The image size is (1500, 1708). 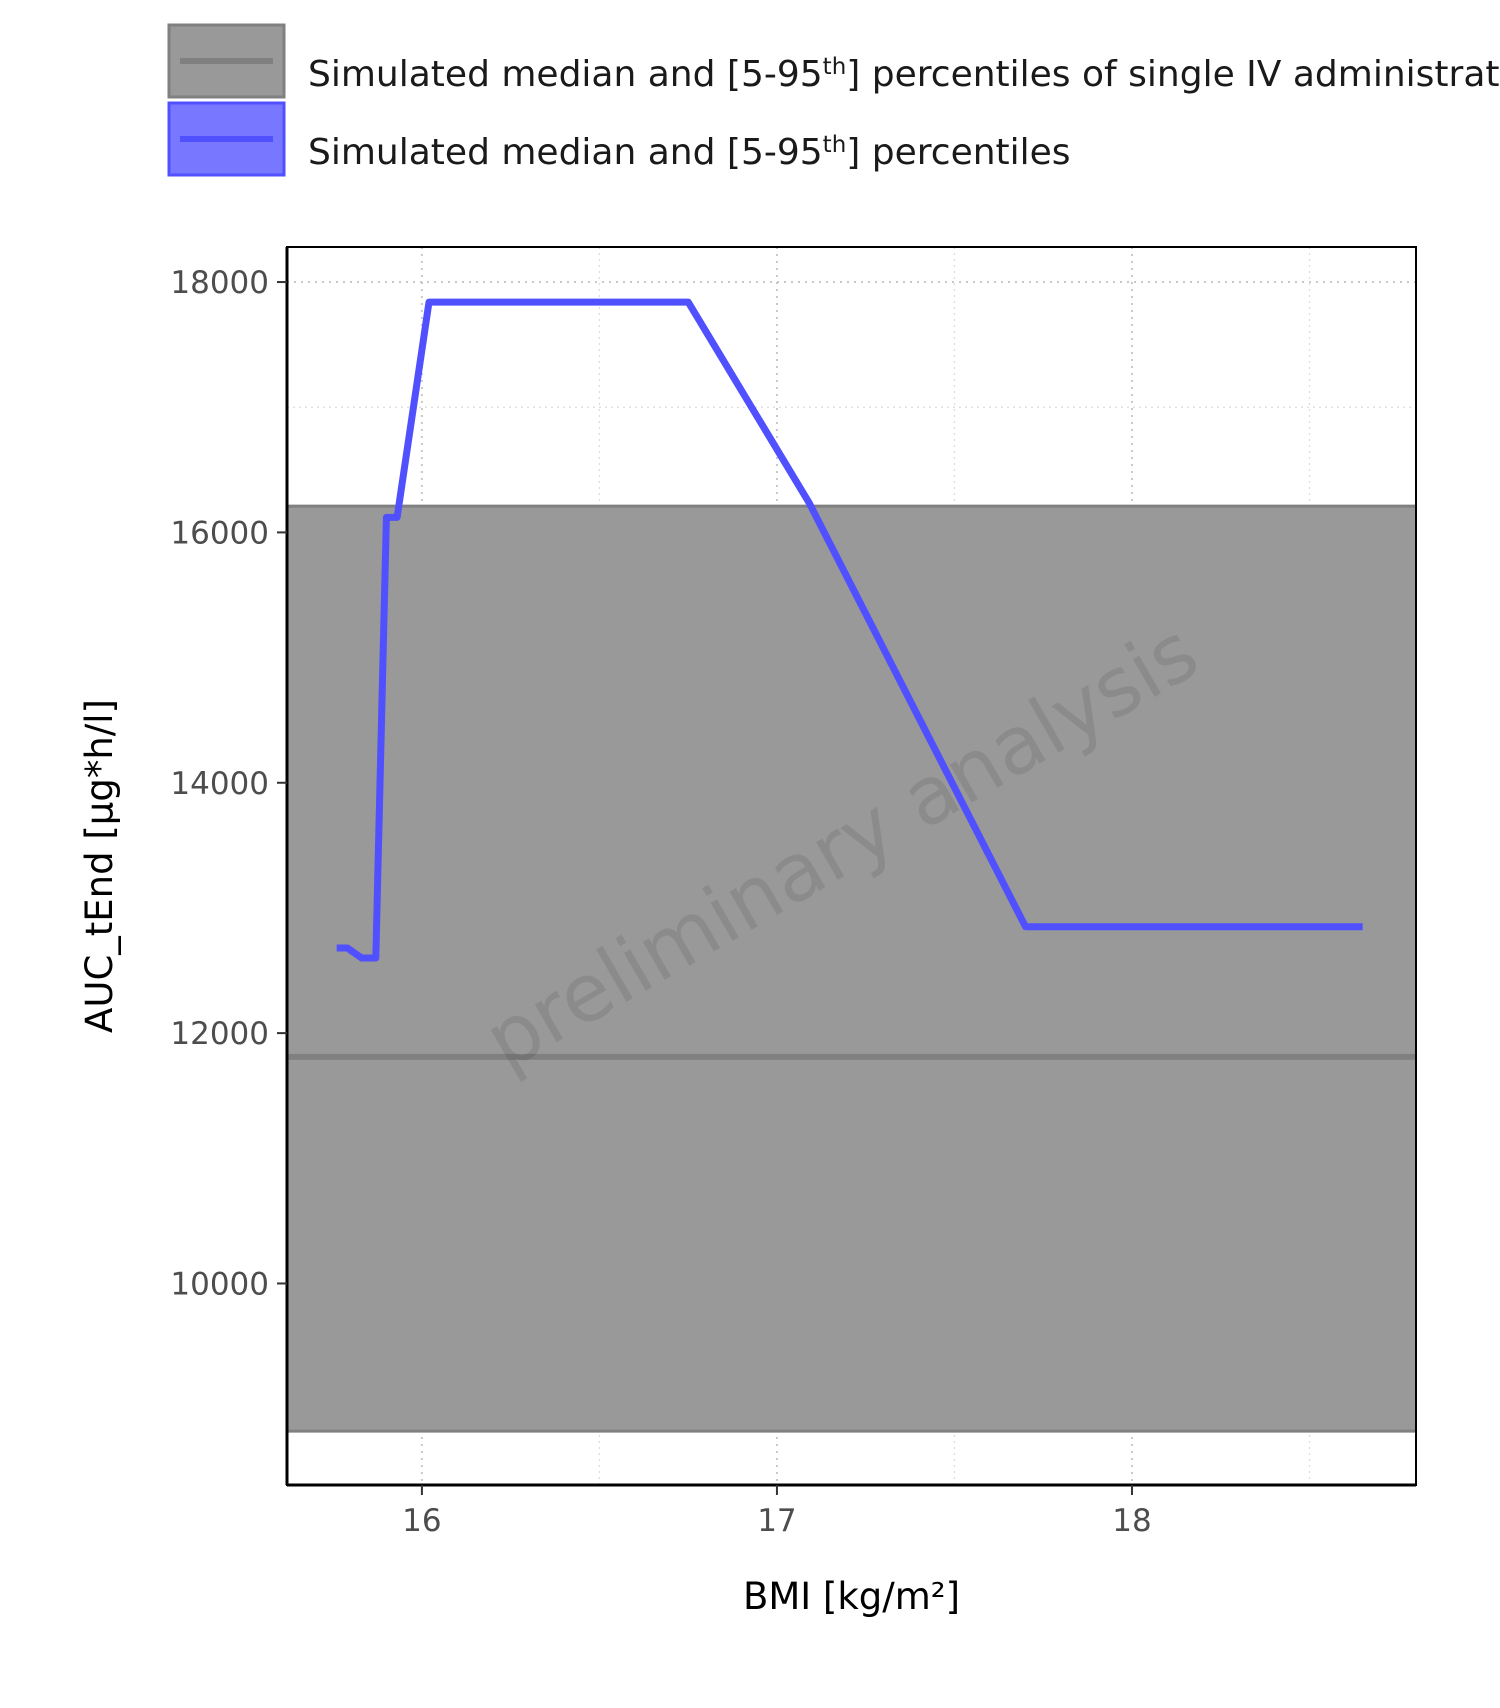 I want to click on y-tick-label: 18000, so click(x=219, y=283).